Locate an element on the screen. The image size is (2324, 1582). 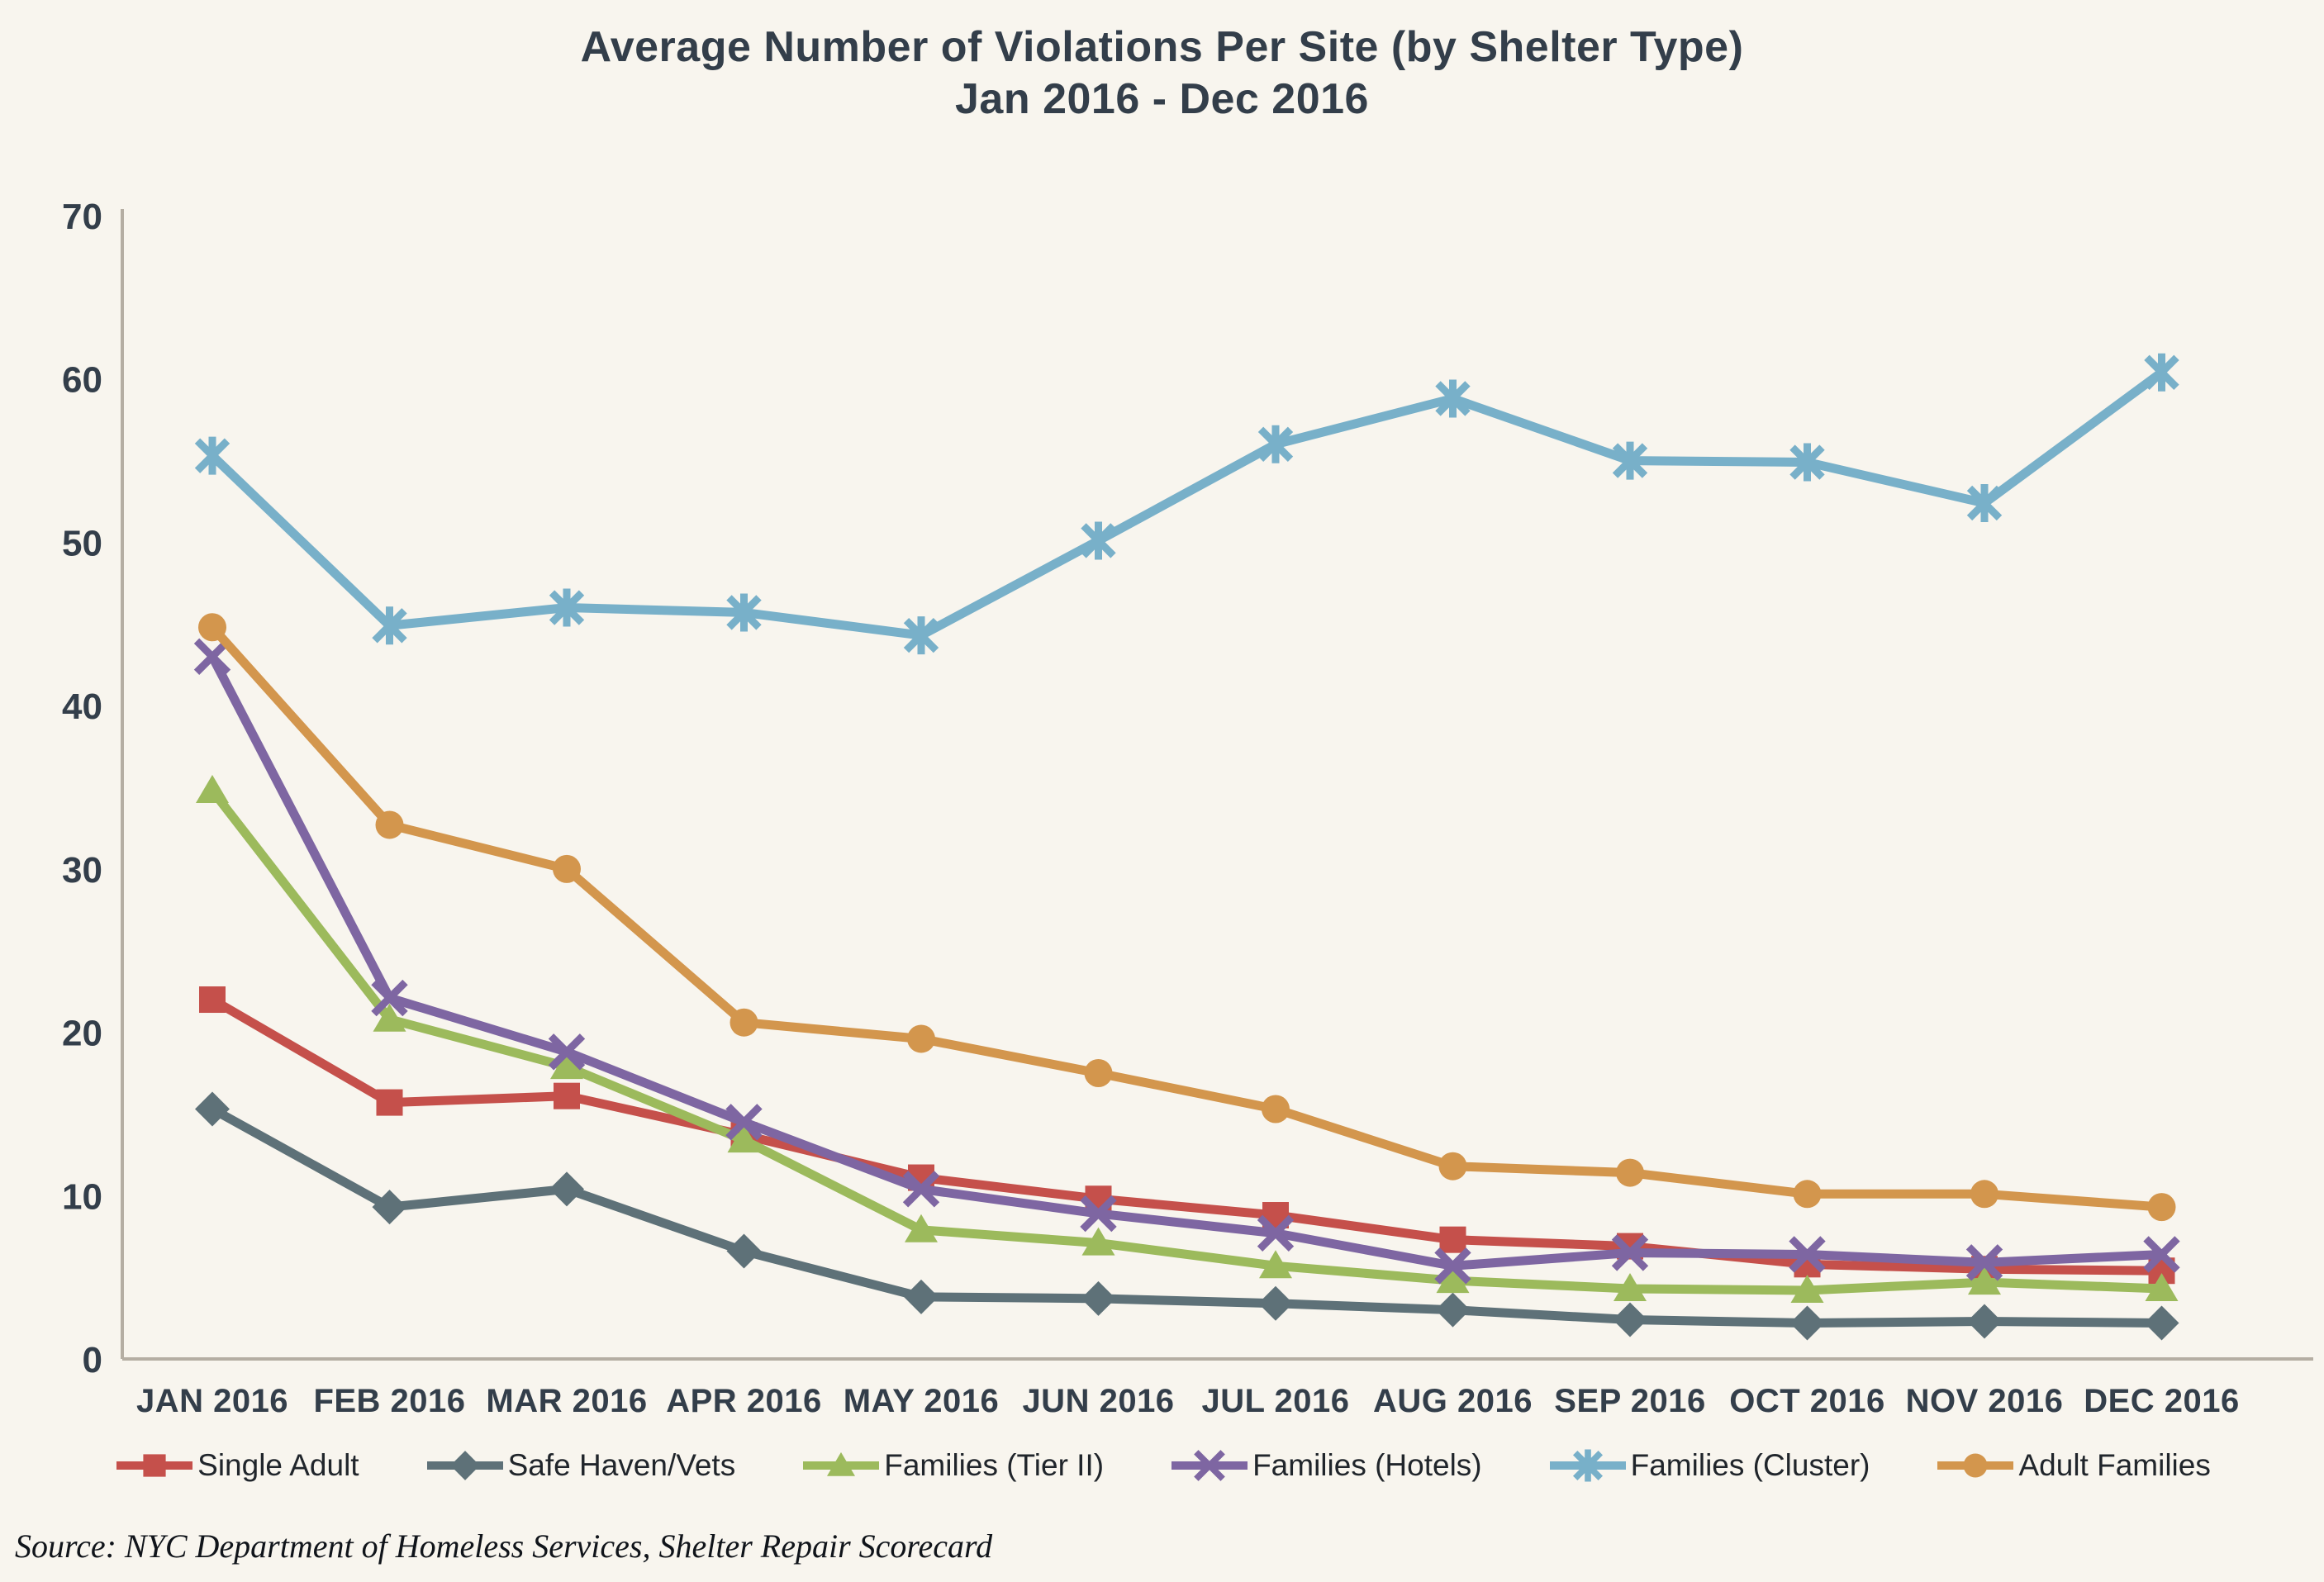
x-tick-label: OCT 2016 is located at coordinates (1807, 1401).